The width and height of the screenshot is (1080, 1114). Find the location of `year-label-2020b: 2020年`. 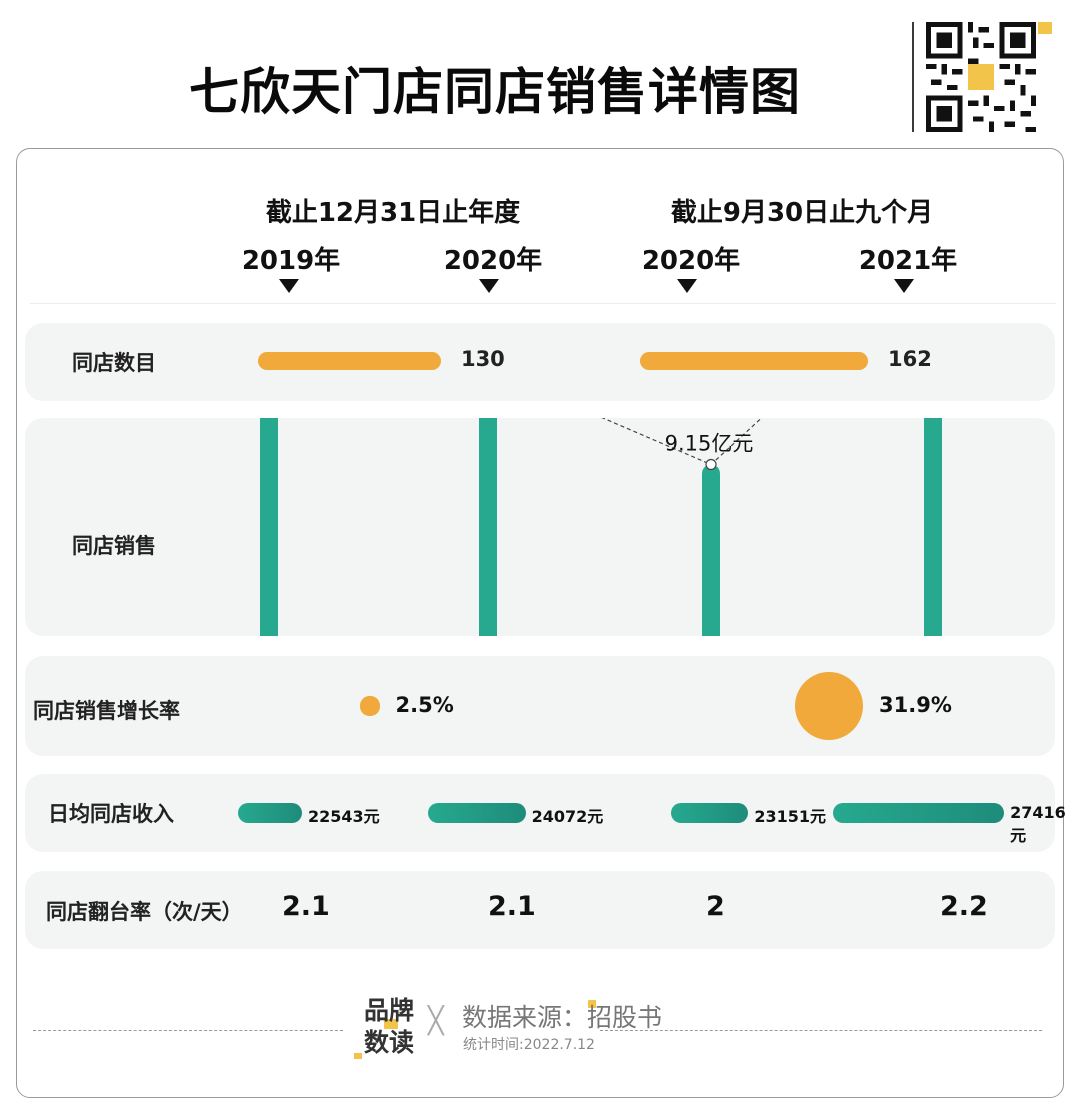

year-label-2020b: 2020年 is located at coordinates (691, 261).